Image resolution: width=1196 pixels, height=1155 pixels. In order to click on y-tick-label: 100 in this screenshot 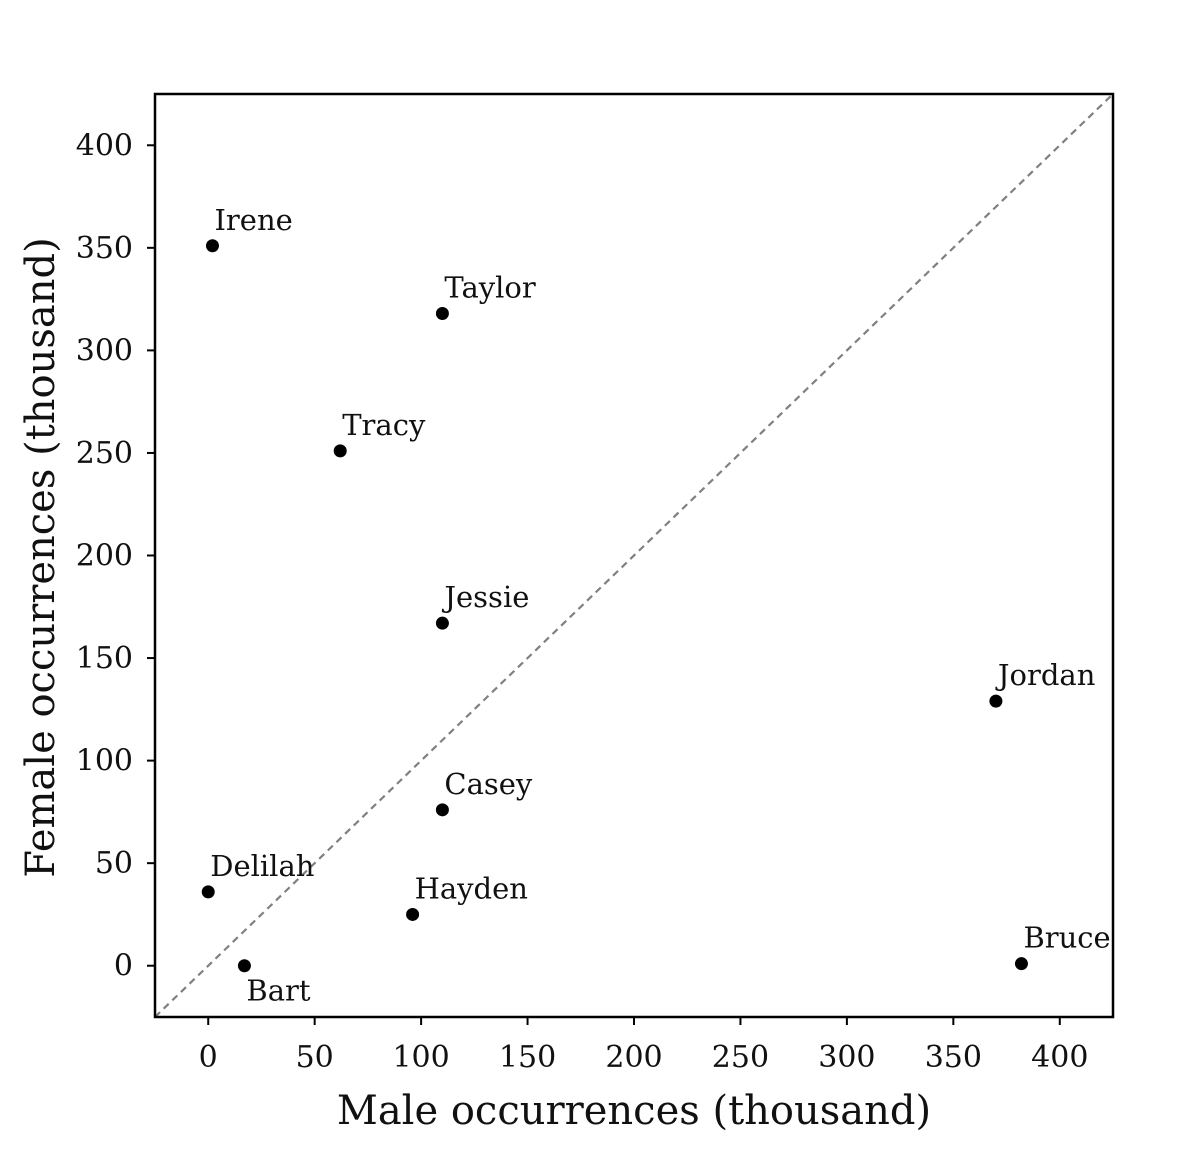, I will do `click(104, 761)`.